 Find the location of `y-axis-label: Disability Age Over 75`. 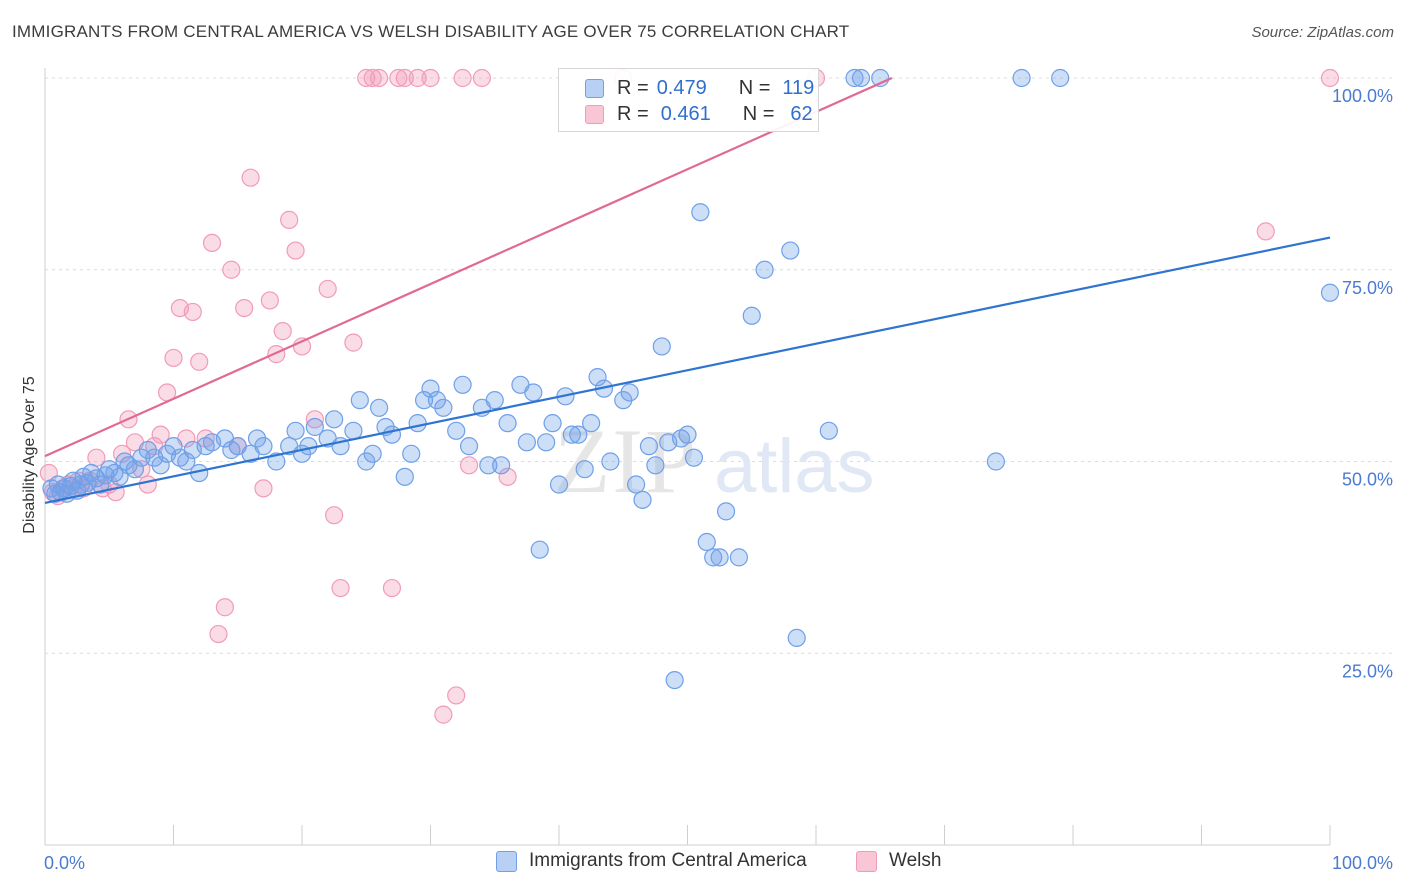

y-axis-label: Disability Age Over 75 is located at coordinates (29, 455).